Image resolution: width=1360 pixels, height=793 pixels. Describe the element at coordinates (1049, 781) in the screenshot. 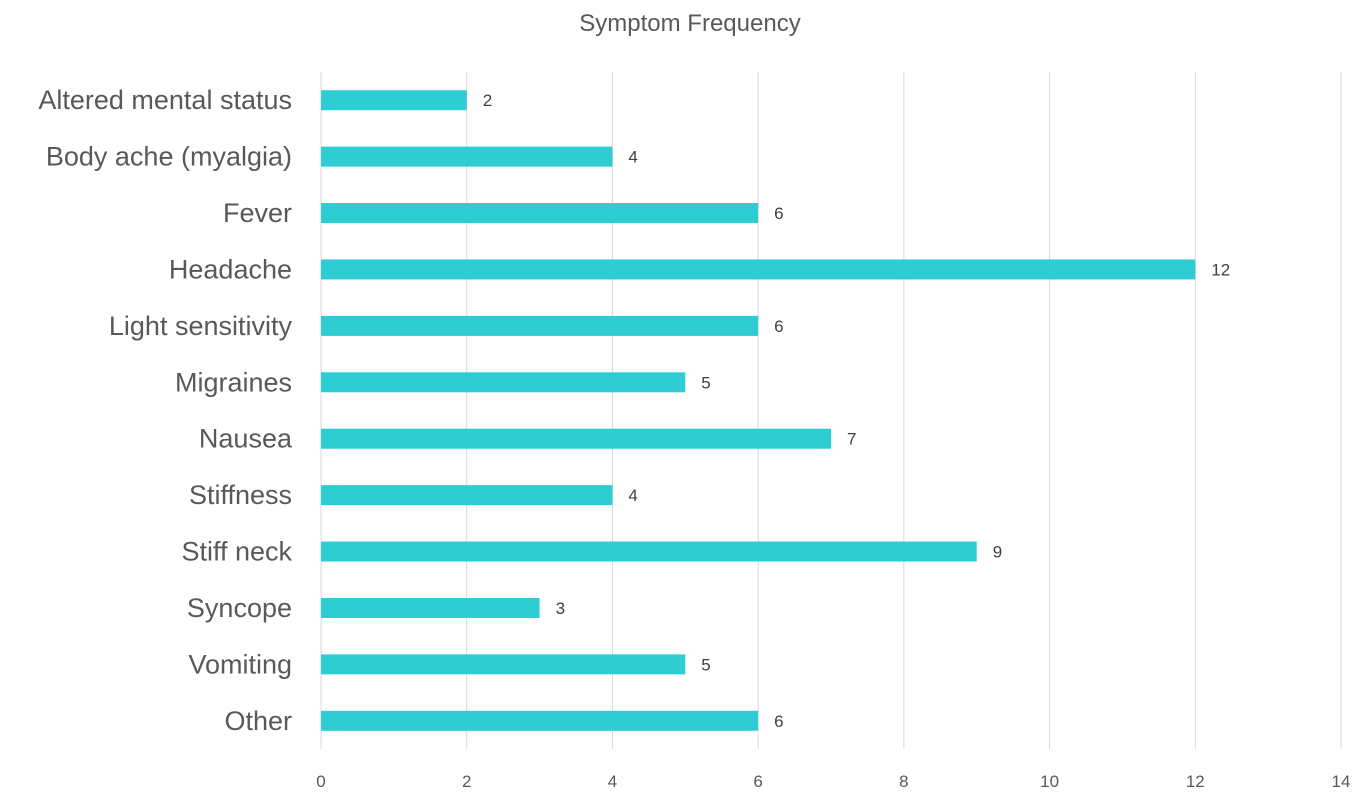

I see `x-tick-label: 10` at that location.